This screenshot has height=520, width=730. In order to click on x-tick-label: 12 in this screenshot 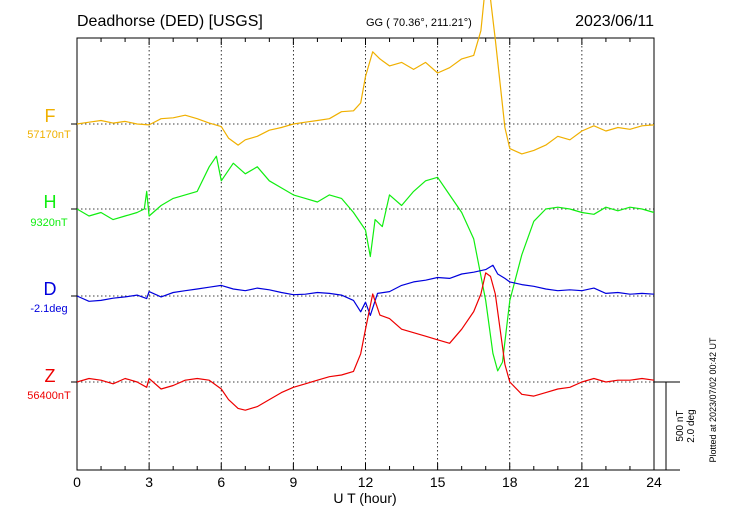, I will do `click(366, 482)`.